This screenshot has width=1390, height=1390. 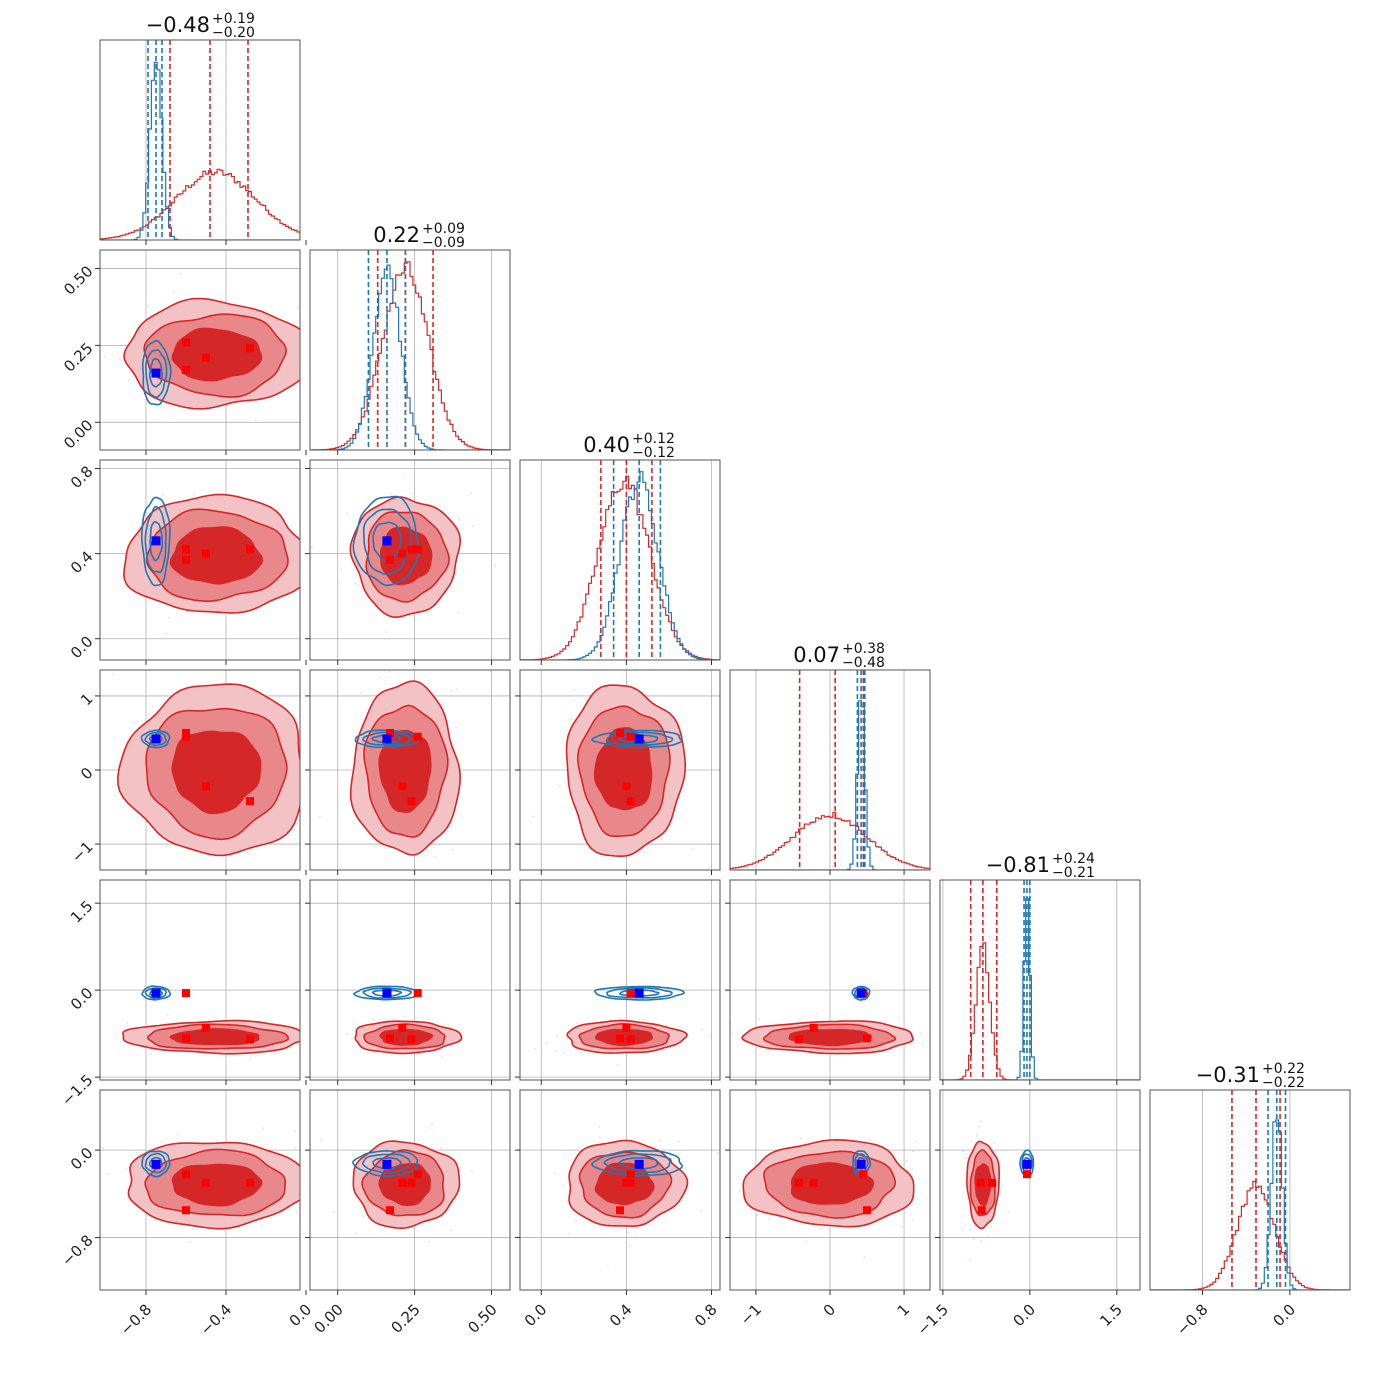 What do you see at coordinates (903, 1309) in the screenshot?
I see `x-tick-label: 1` at bounding box center [903, 1309].